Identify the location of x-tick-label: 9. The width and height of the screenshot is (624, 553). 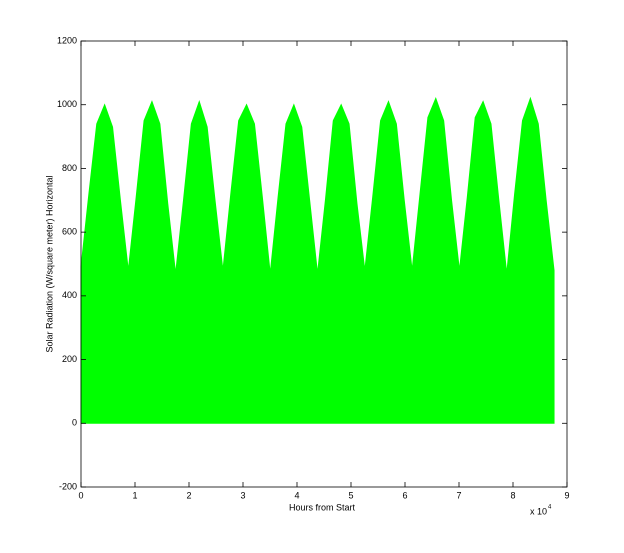
(566, 495).